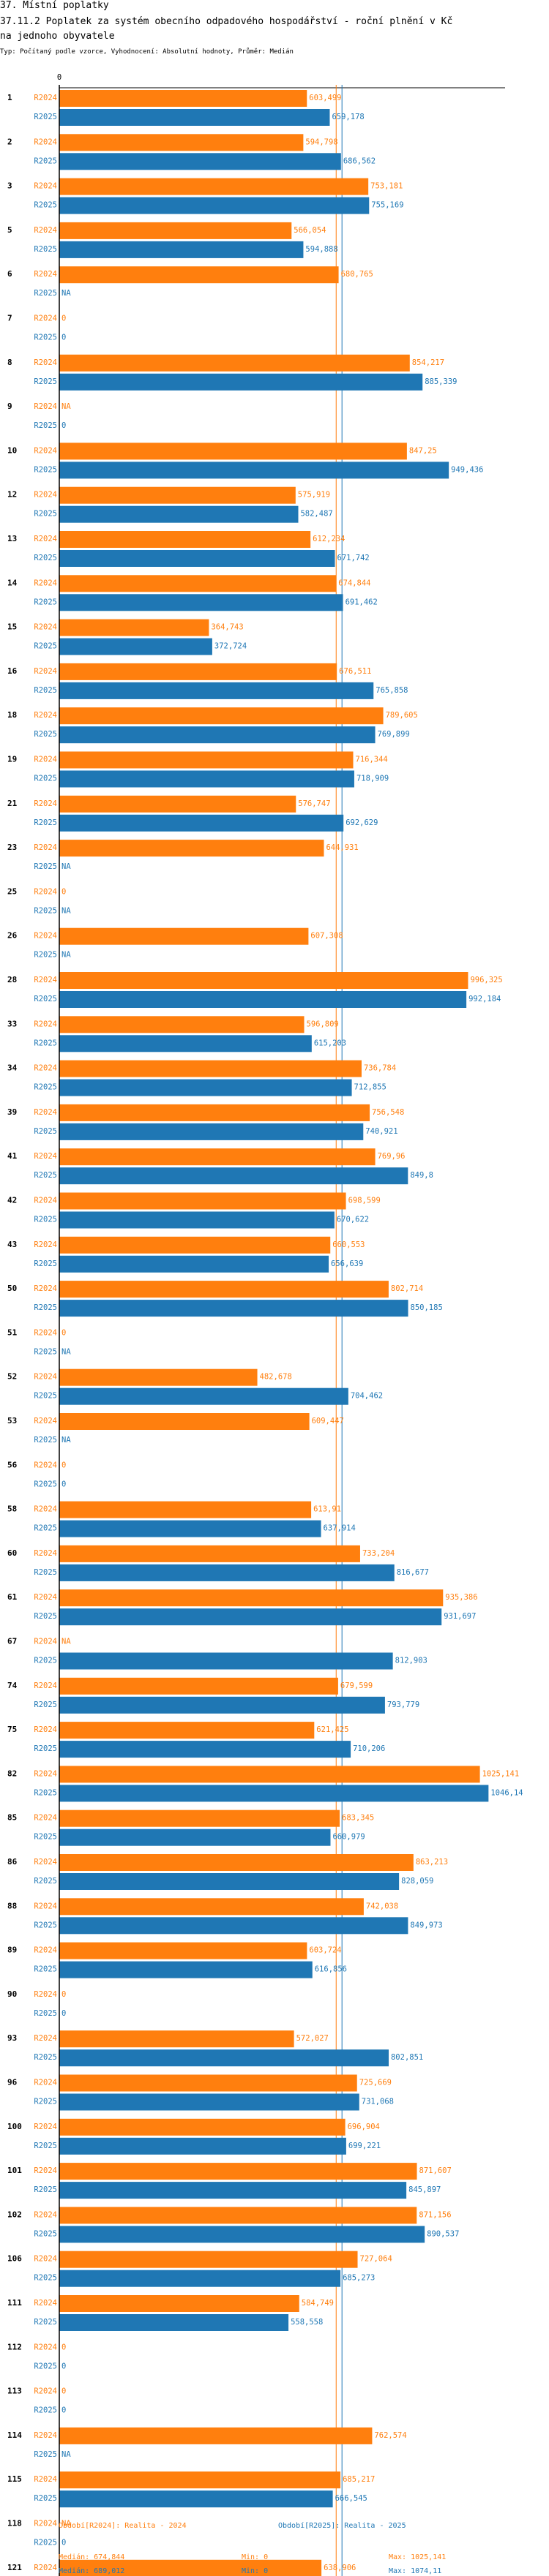 The width and height of the screenshot is (549, 2576). What do you see at coordinates (421, 1175) in the screenshot?
I see `data-label: 849,8` at bounding box center [421, 1175].